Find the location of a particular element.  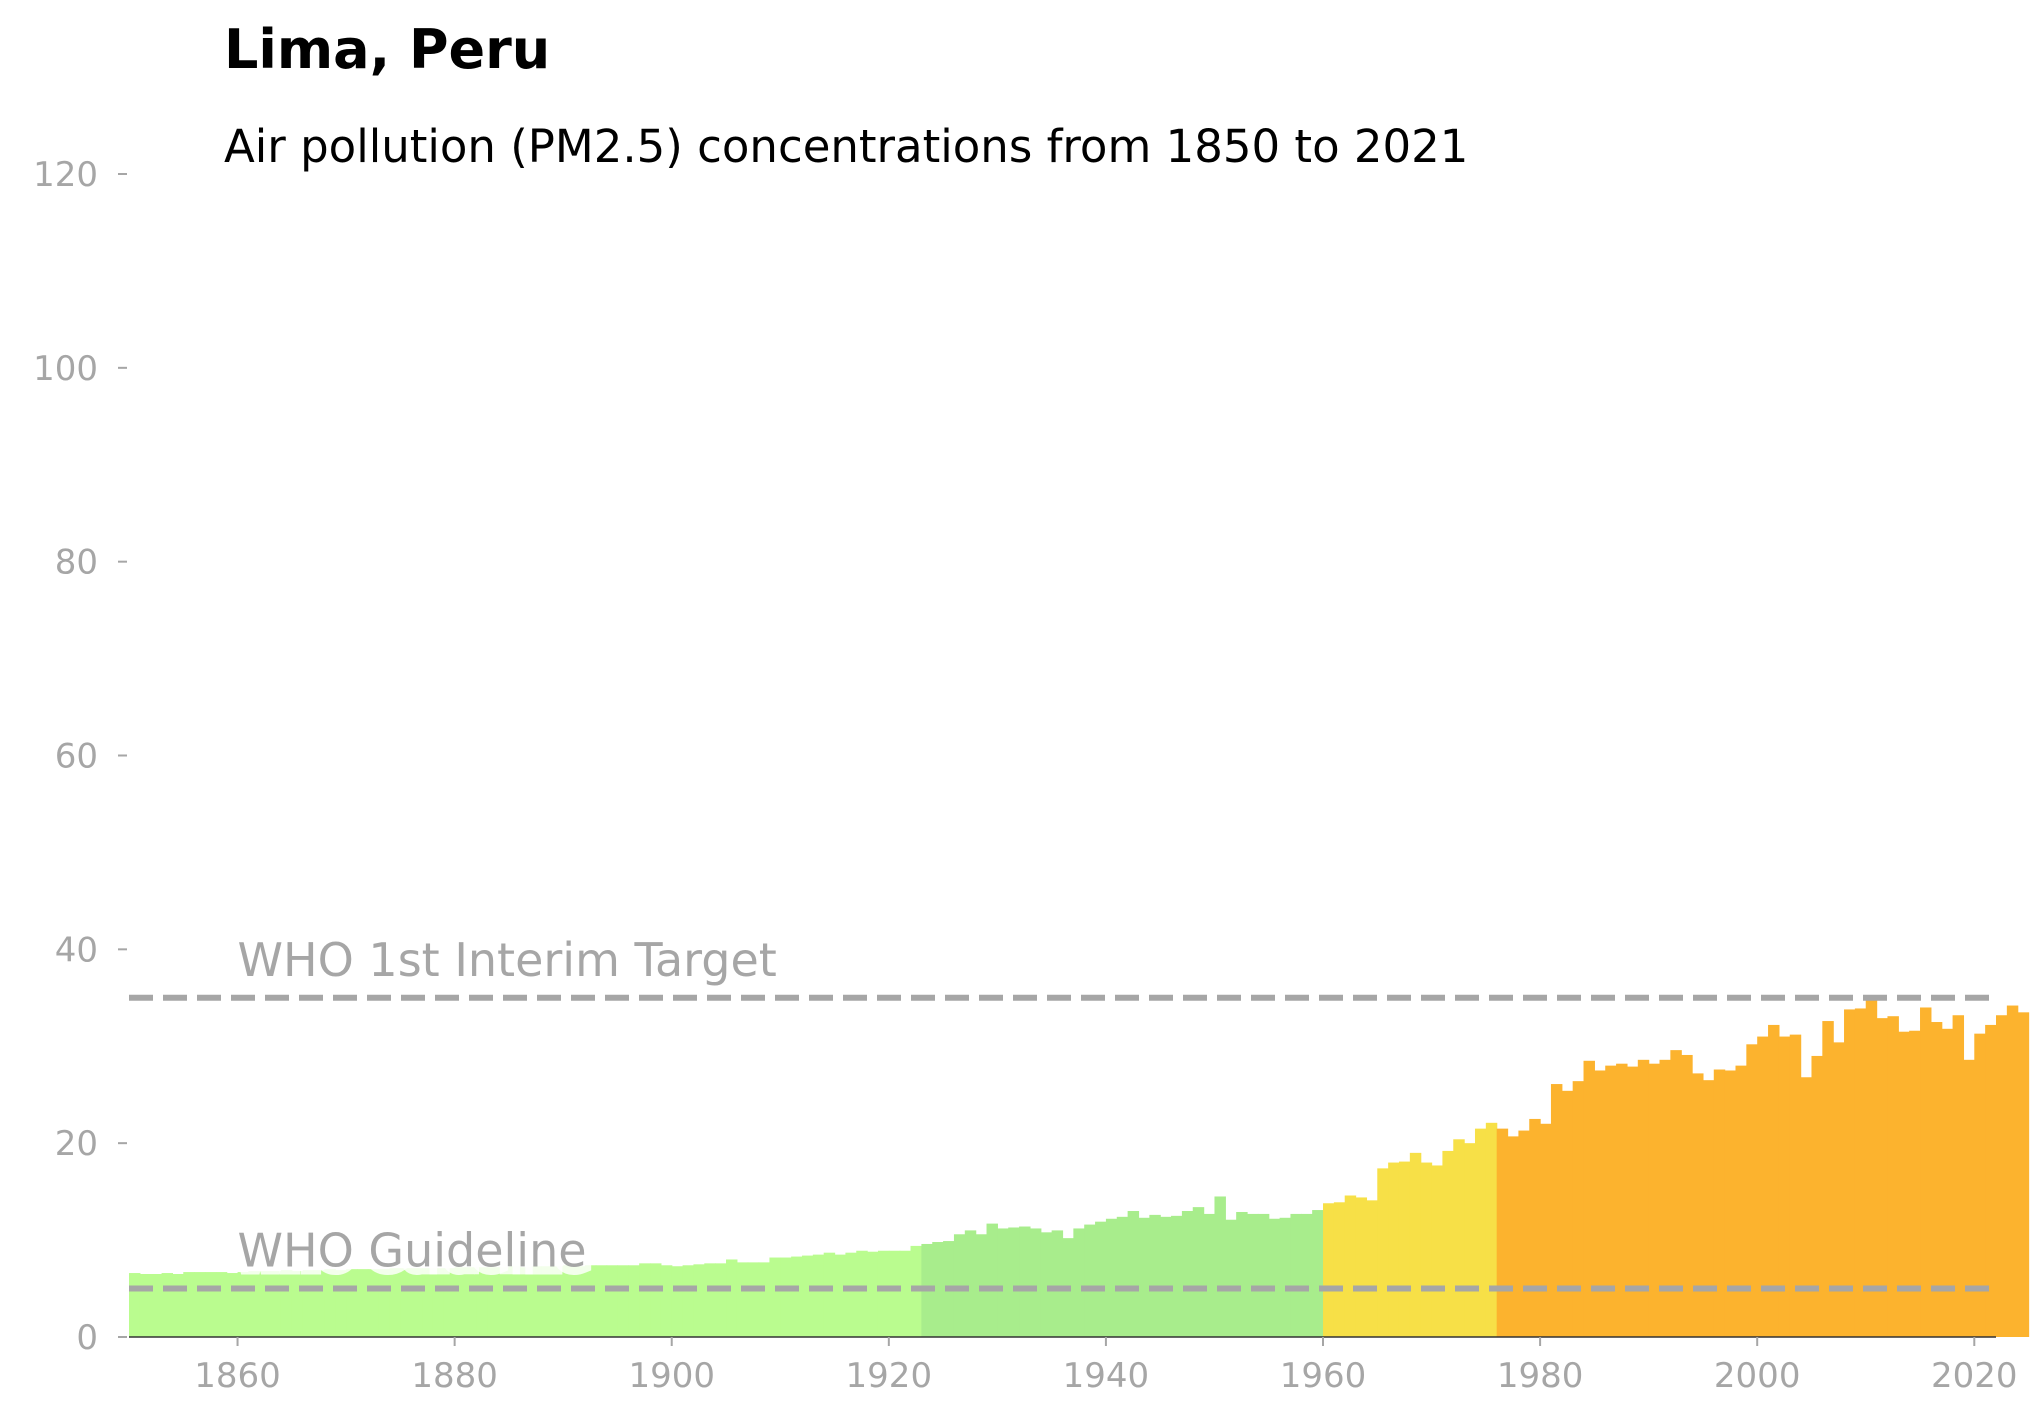

bar-2000 is located at coordinates (1763, 1186).